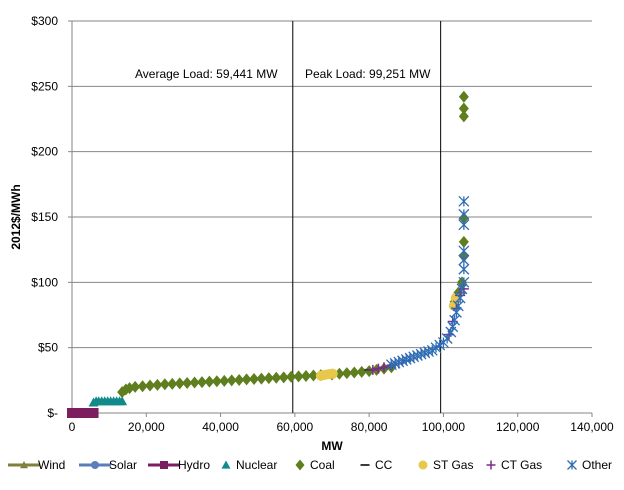  What do you see at coordinates (572, 465) in the screenshot?
I see `legend-symbol-other` at bounding box center [572, 465].